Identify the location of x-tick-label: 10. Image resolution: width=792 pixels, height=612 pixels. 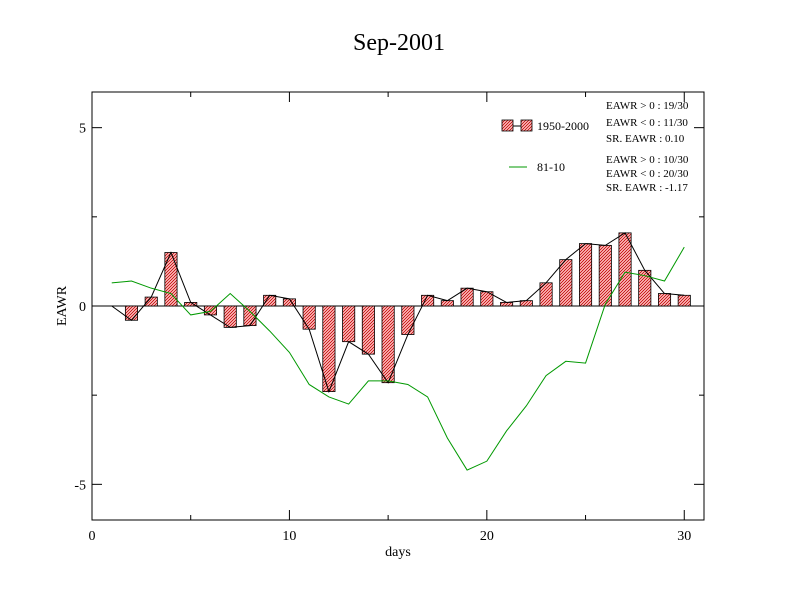
(289, 536).